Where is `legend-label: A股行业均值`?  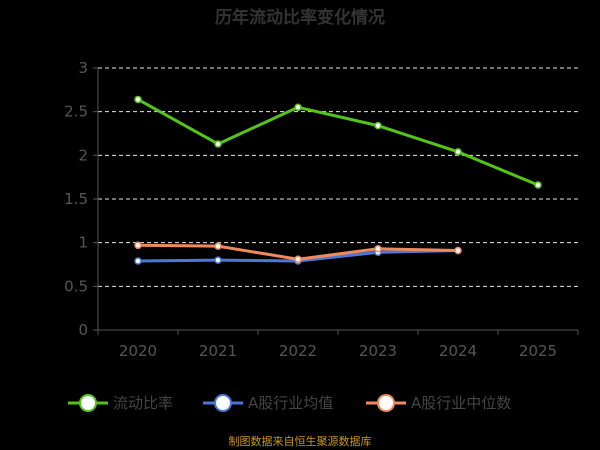 legend-label: A股行业均值 is located at coordinates (290, 403).